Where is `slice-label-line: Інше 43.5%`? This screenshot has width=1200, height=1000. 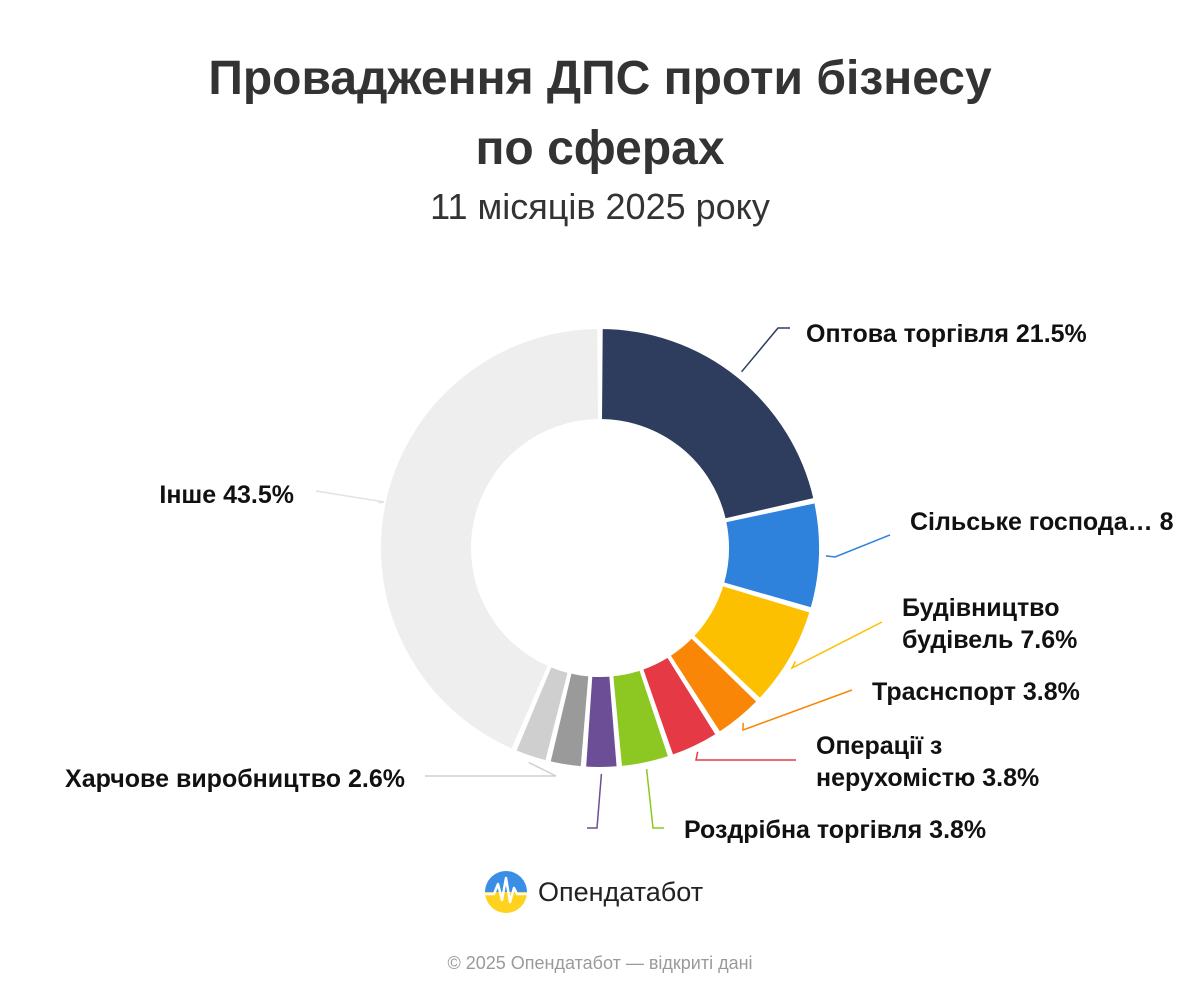 slice-label-line: Інше 43.5% is located at coordinates (226, 495).